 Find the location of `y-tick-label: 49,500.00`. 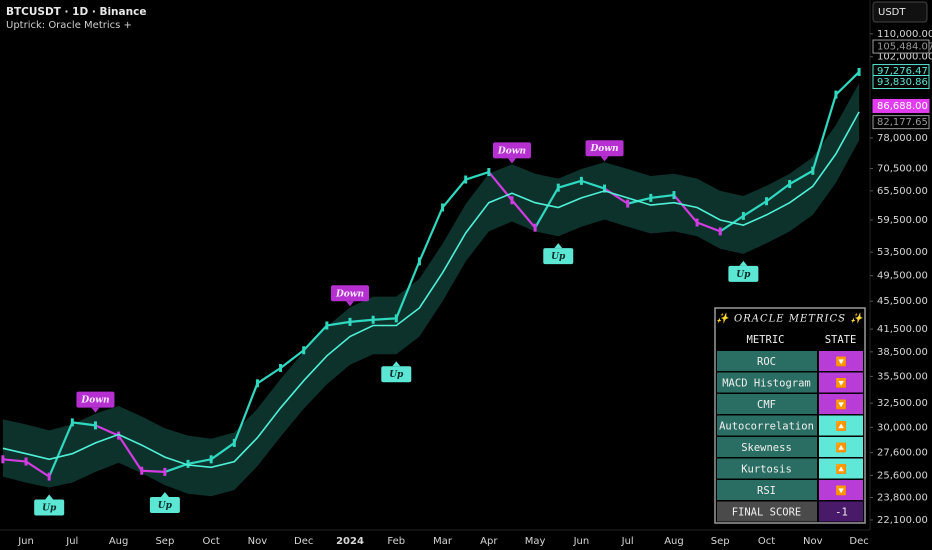

y-tick-label: 49,500.00 is located at coordinates (902, 276).